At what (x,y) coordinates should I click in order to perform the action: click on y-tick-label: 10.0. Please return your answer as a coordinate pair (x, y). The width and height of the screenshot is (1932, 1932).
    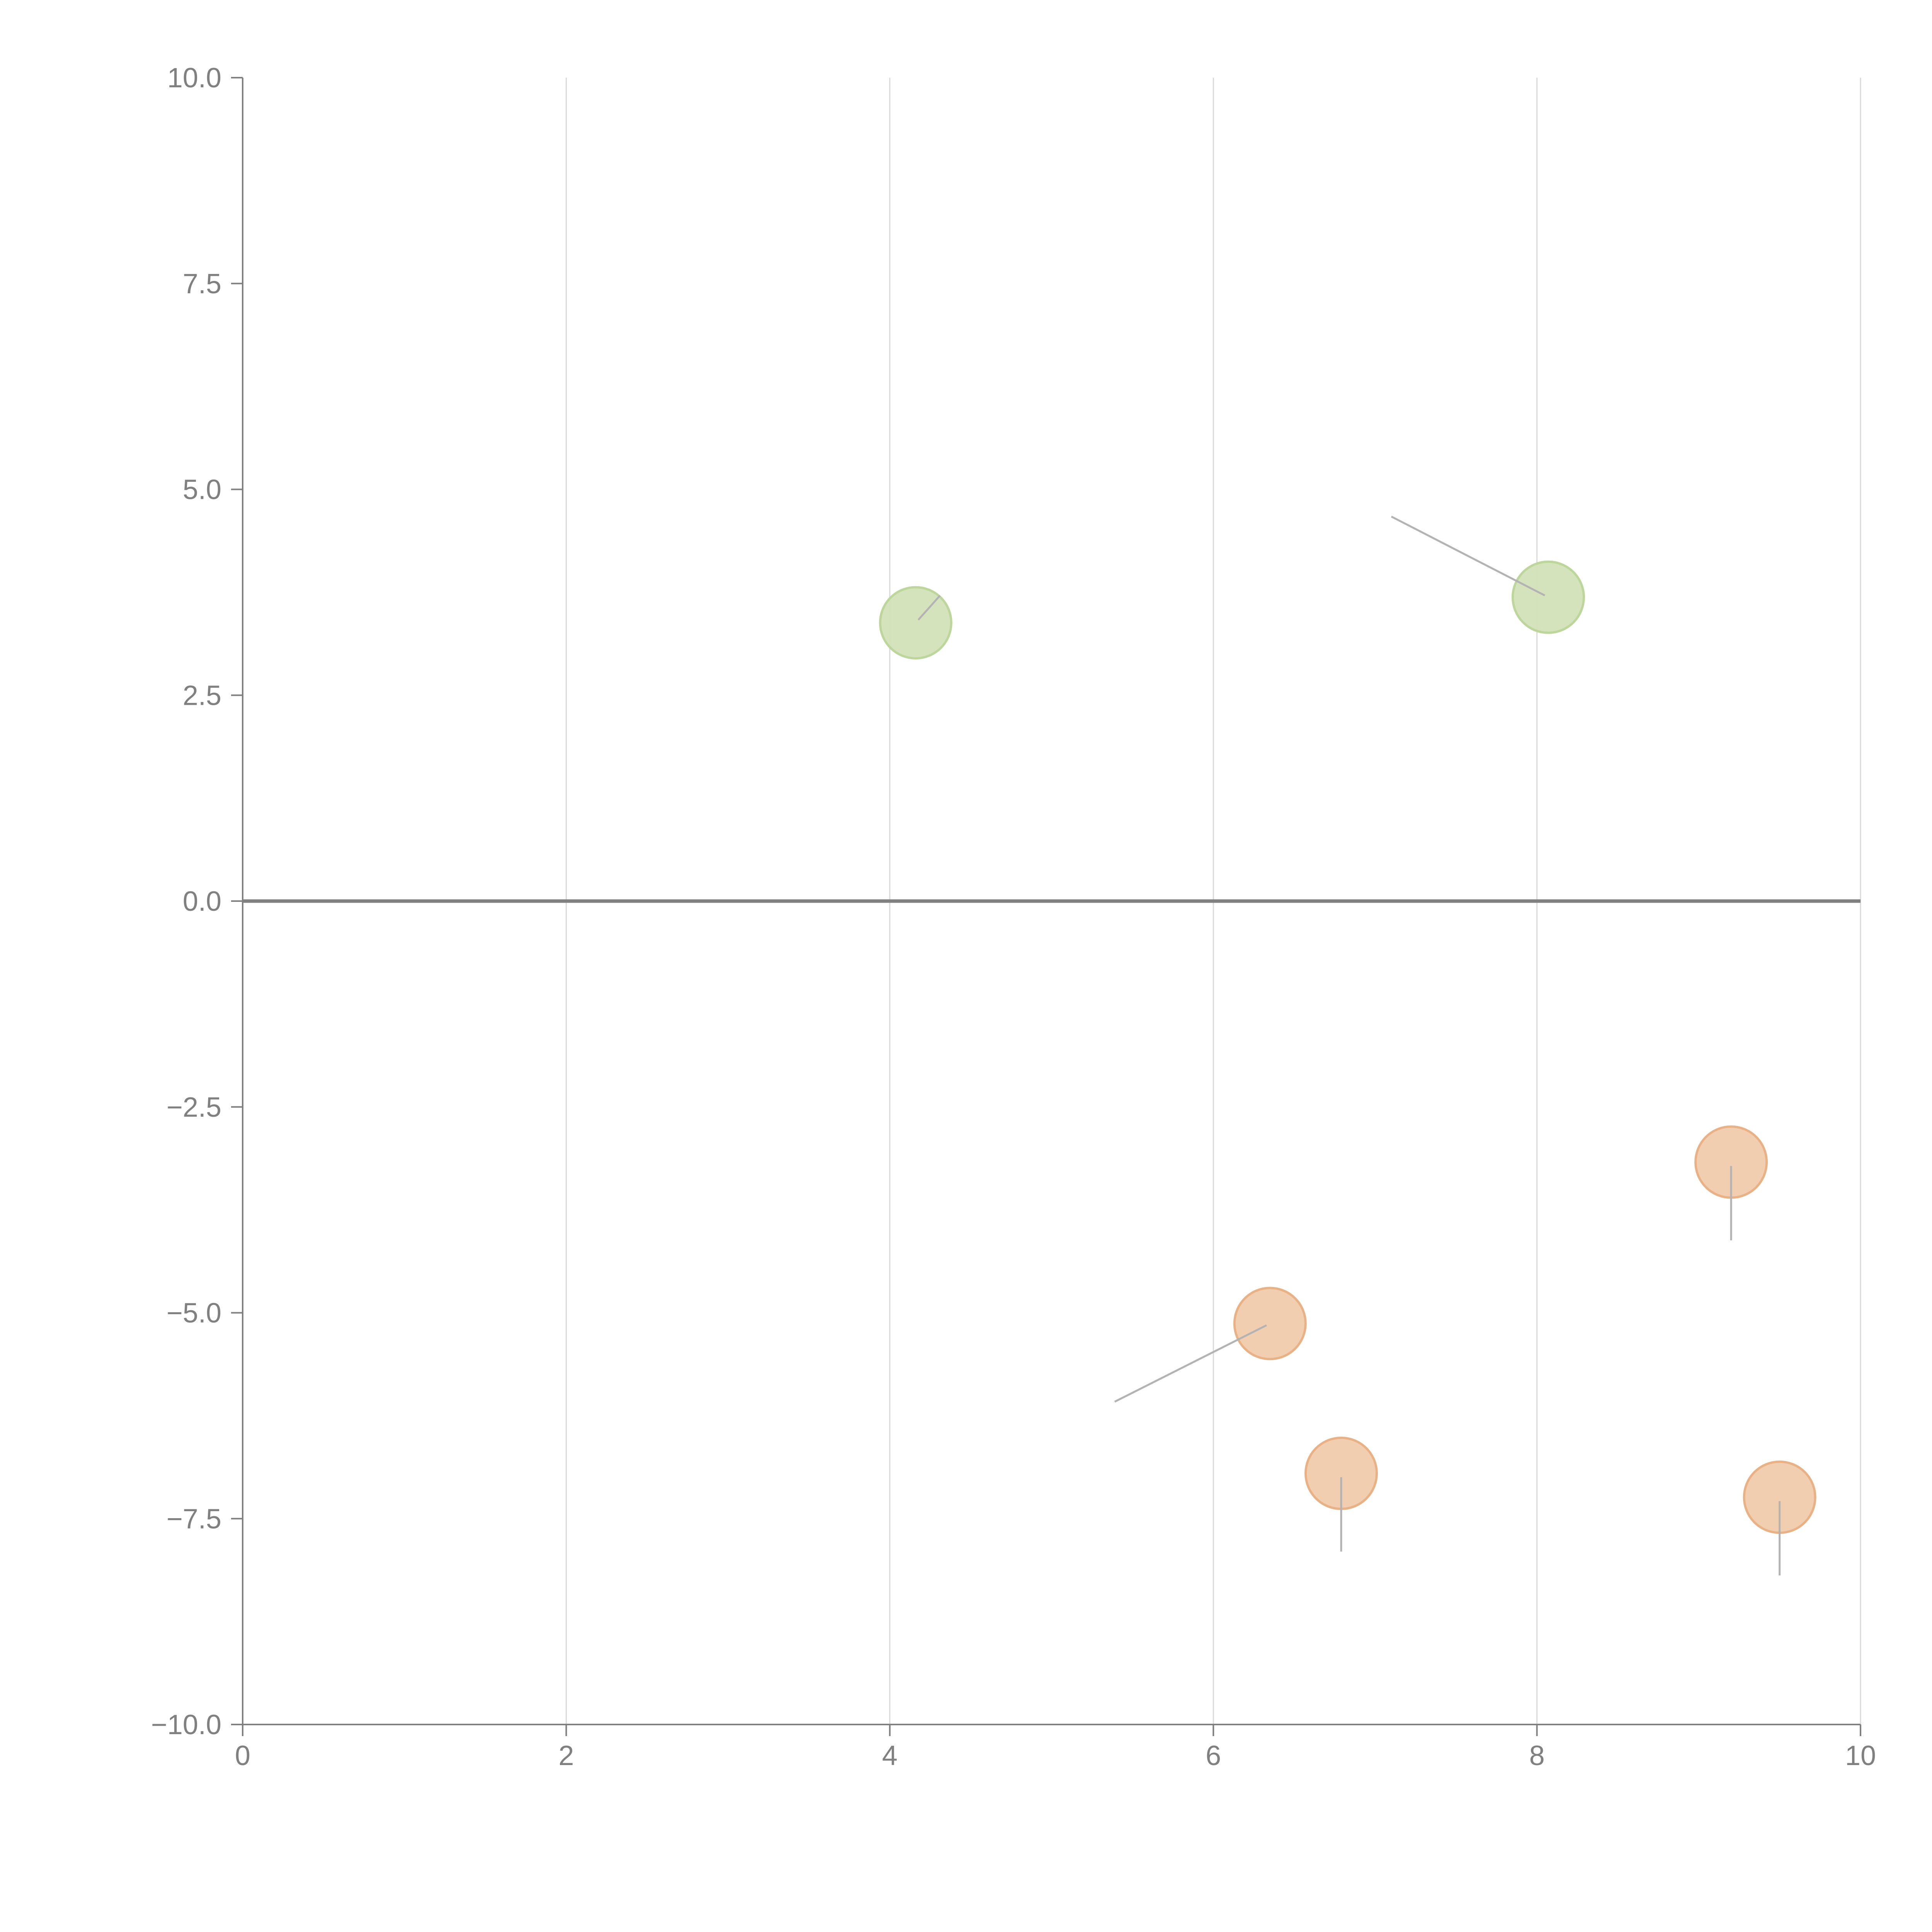
    Looking at the image, I should click on (194, 78).